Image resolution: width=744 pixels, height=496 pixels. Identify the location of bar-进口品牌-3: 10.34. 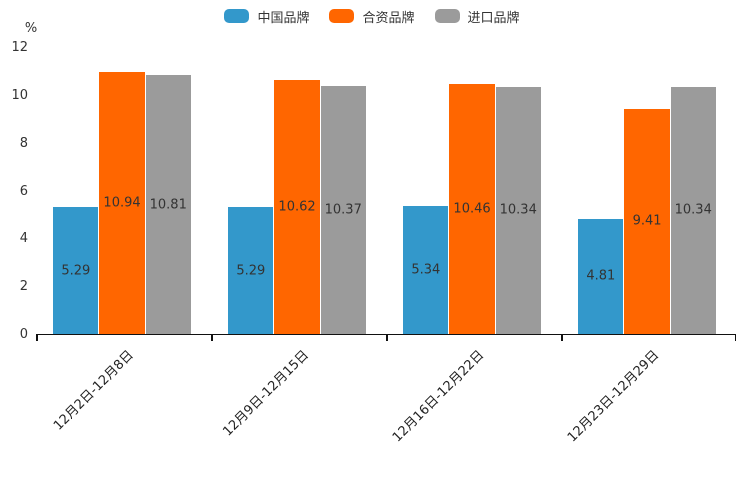
(693, 210).